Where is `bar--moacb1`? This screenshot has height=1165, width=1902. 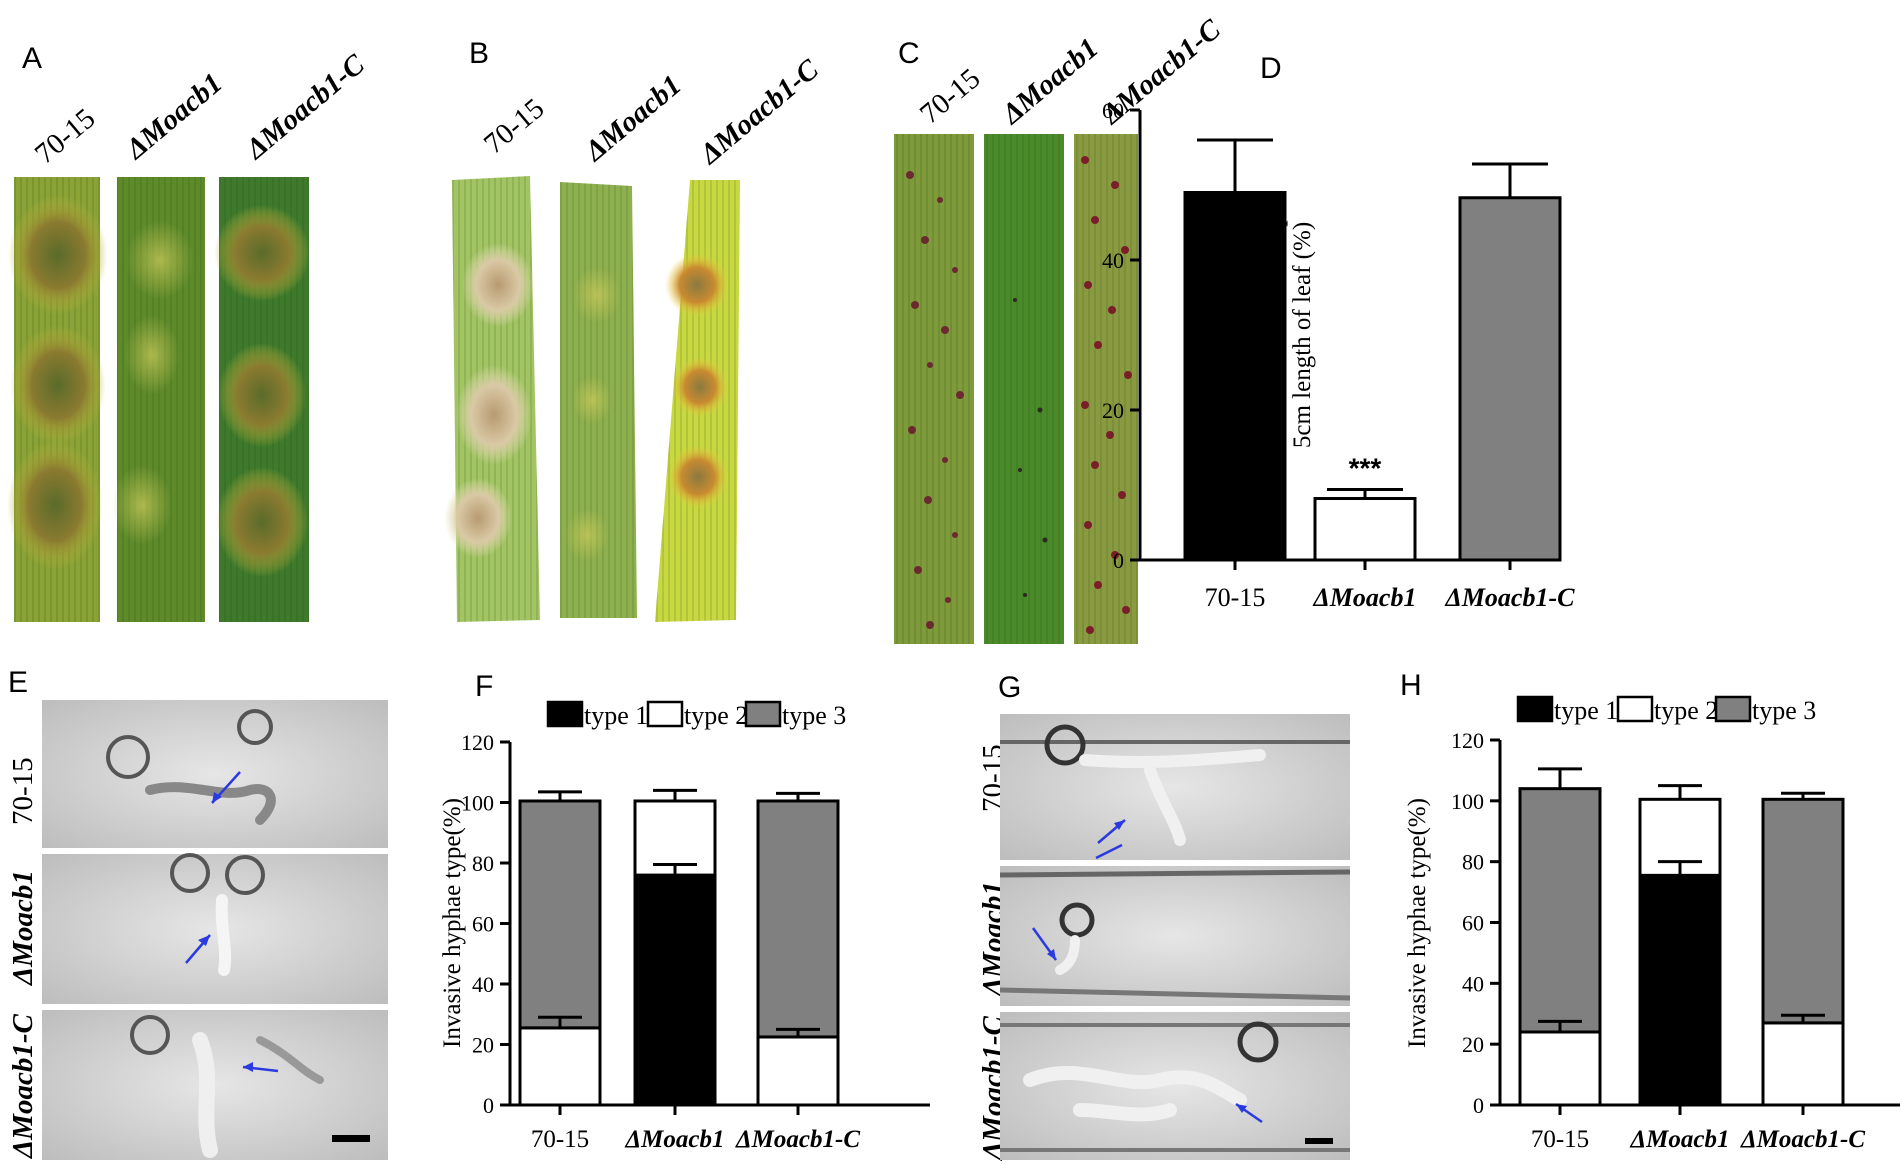 bar--moacb1 is located at coordinates (1365, 529).